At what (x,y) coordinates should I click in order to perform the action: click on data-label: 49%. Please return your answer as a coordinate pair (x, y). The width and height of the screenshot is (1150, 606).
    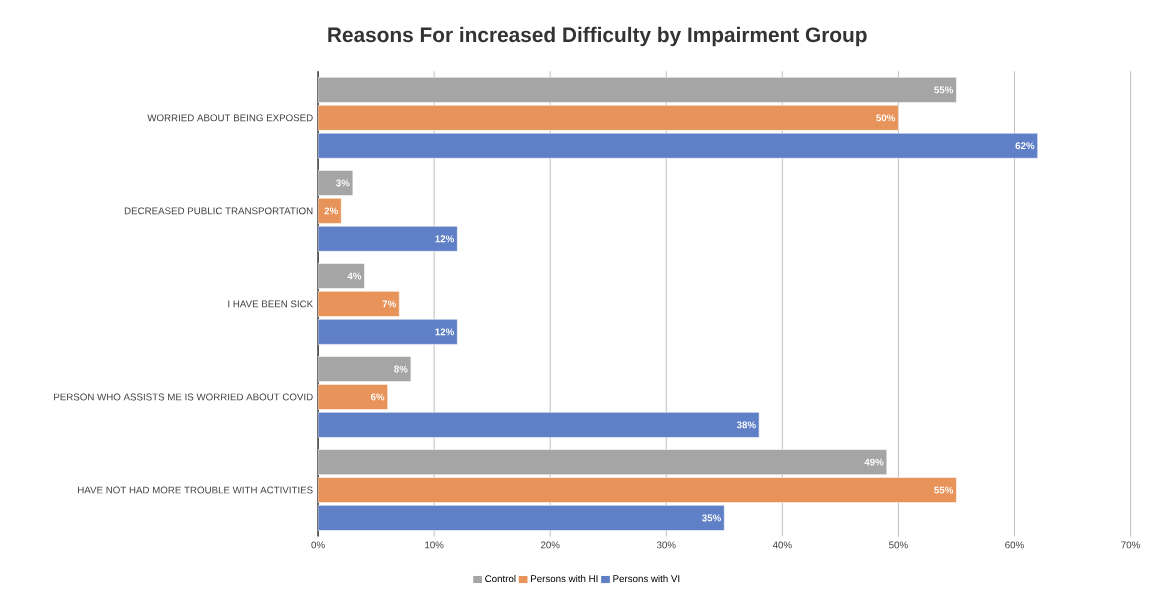
    Looking at the image, I should click on (874, 462).